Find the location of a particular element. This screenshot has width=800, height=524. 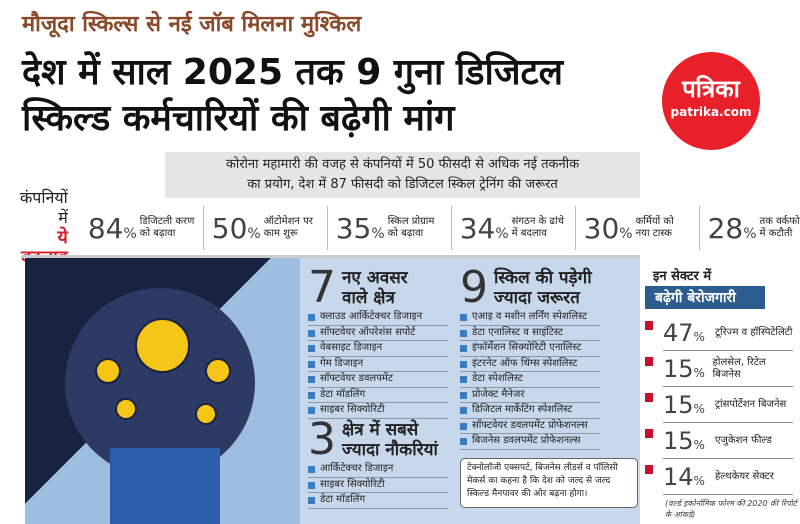

unemployment-number: 14 is located at coordinates (678, 476).